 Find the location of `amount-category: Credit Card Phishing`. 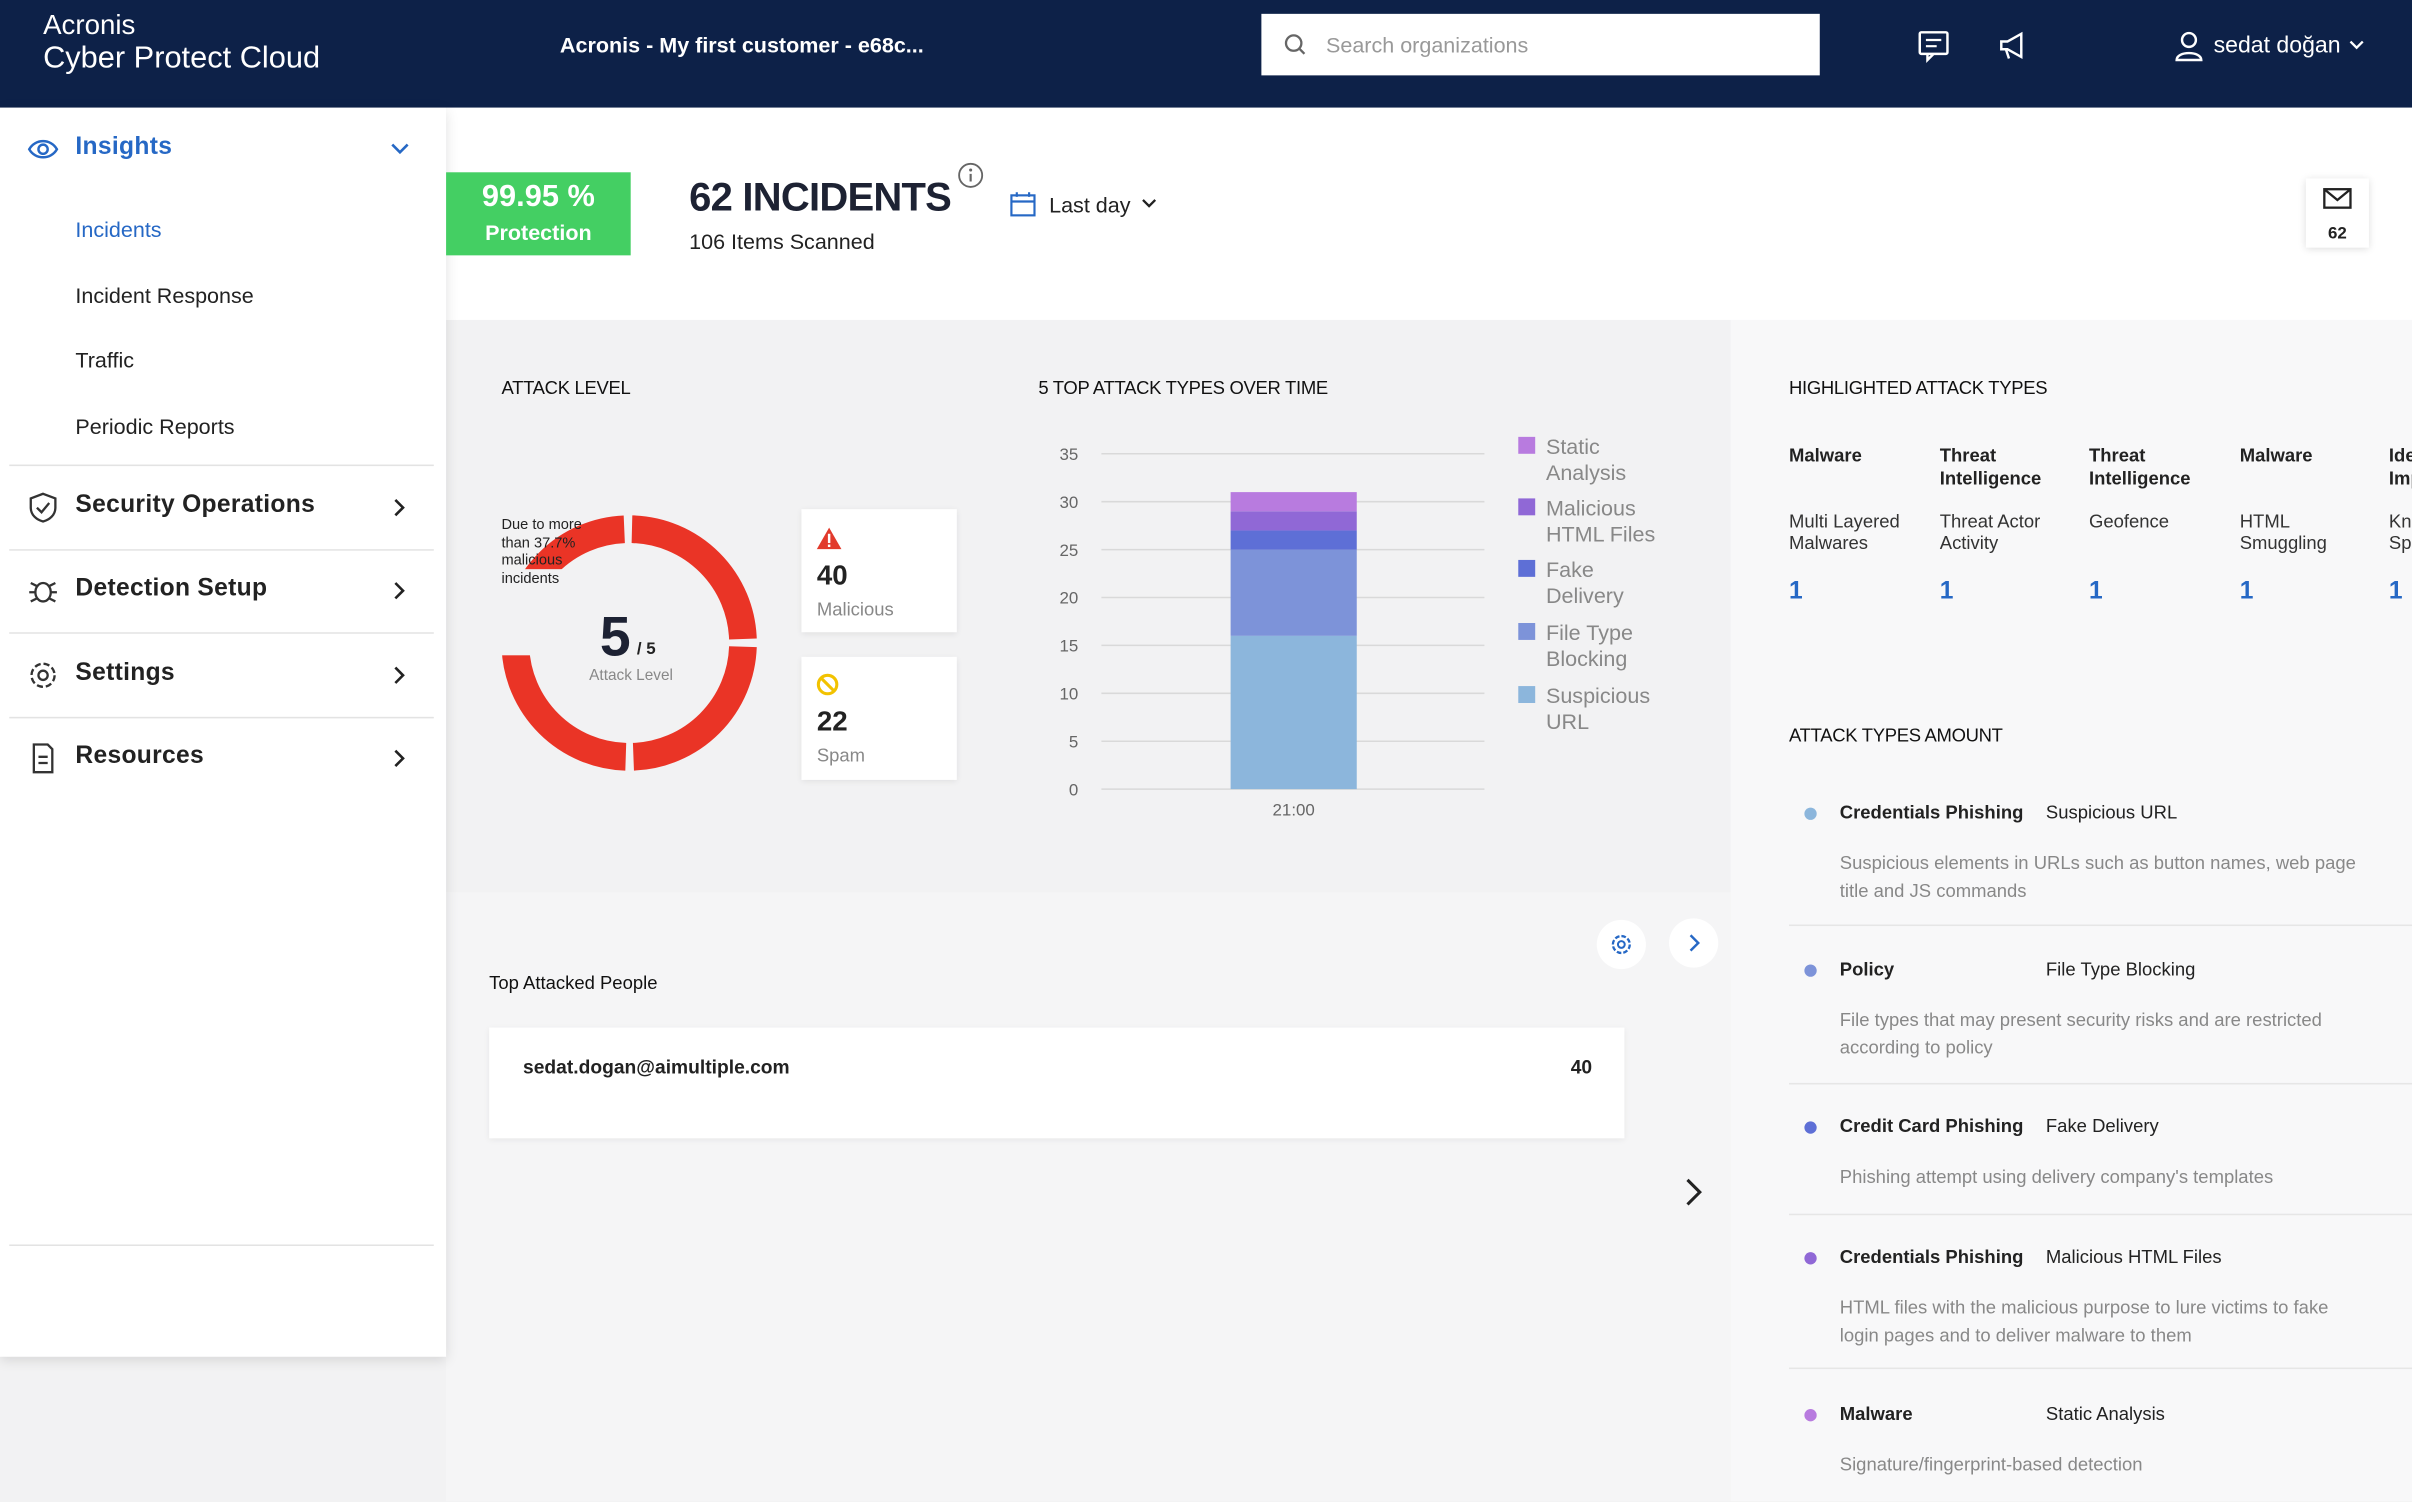

amount-category: Credit Card Phishing is located at coordinates (1931, 1126).